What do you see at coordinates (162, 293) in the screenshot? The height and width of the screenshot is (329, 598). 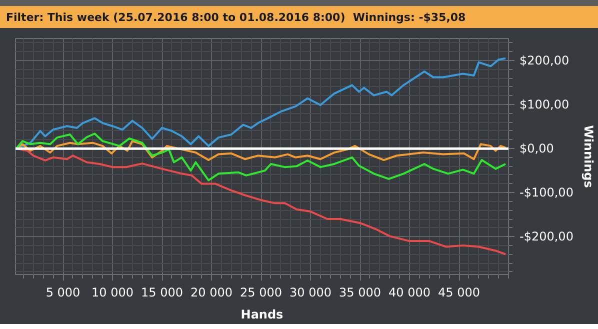 I see `x-tick-label: 15 000` at bounding box center [162, 293].